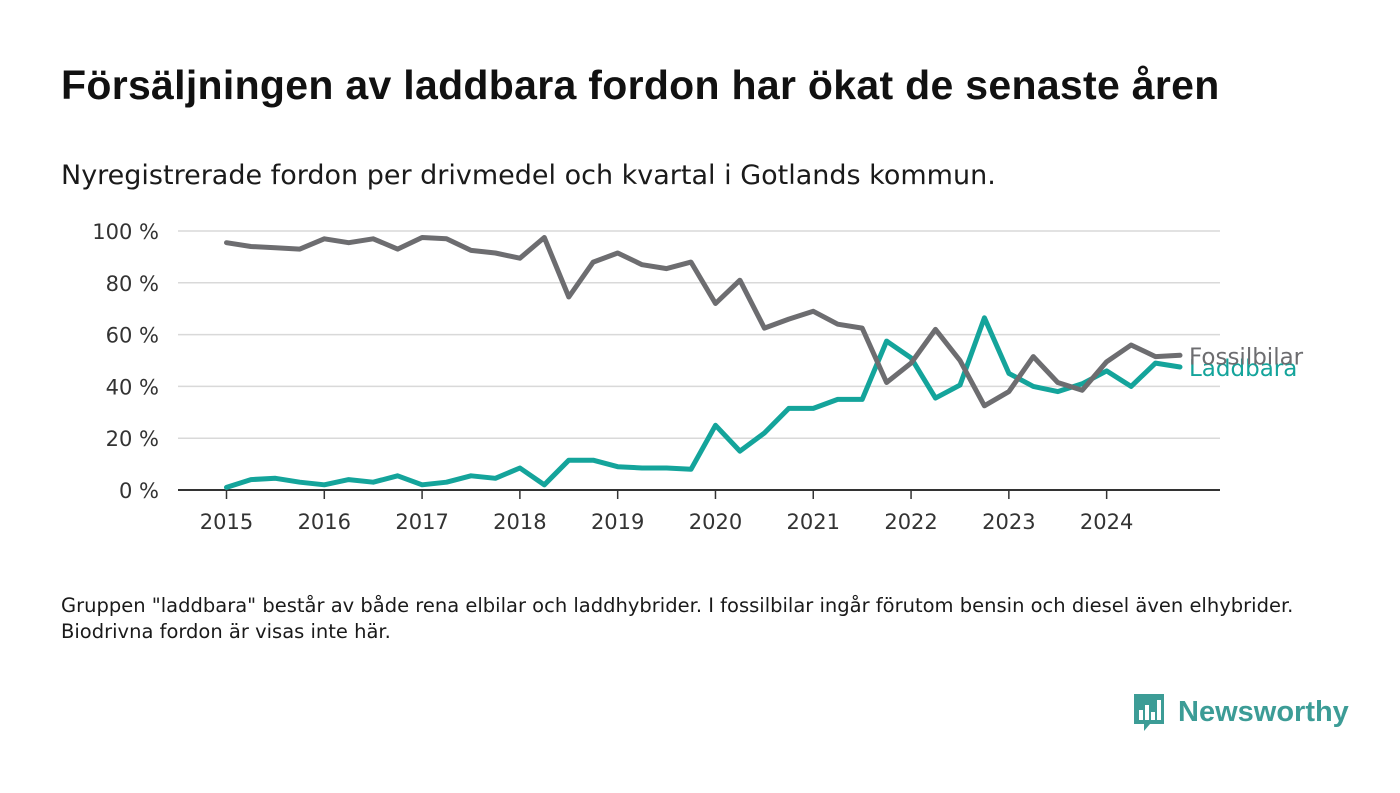  What do you see at coordinates (139, 491) in the screenshot?
I see `y-tick-label: 0 %` at bounding box center [139, 491].